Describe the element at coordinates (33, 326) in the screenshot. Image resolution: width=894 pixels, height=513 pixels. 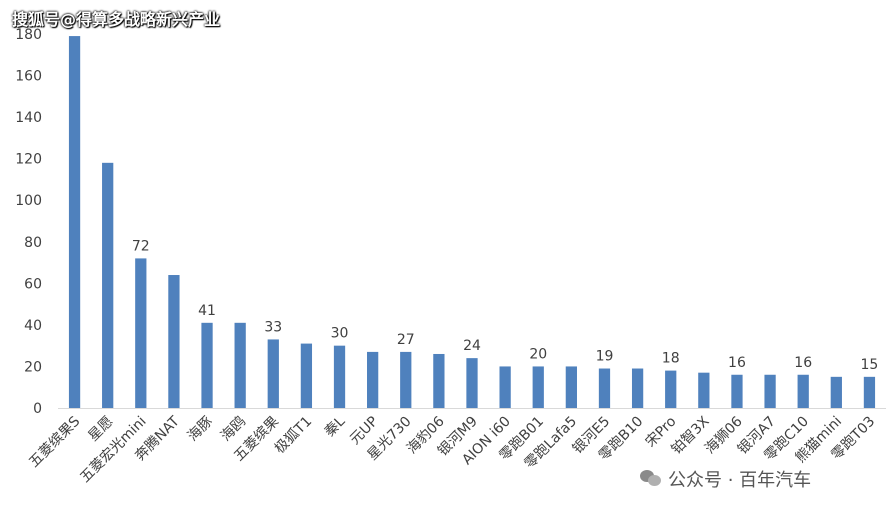
I see `y-tick-label: 40` at that location.